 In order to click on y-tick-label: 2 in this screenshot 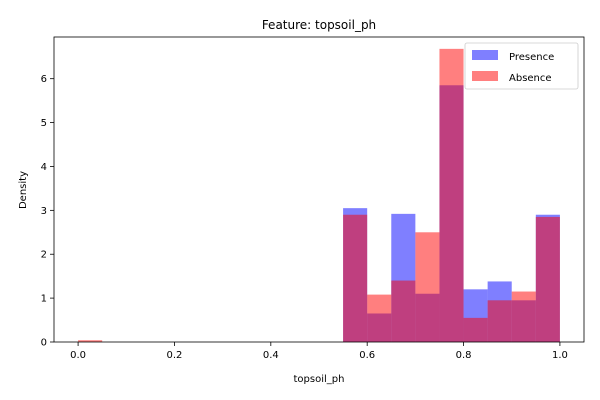, I will do `click(44, 255)`.